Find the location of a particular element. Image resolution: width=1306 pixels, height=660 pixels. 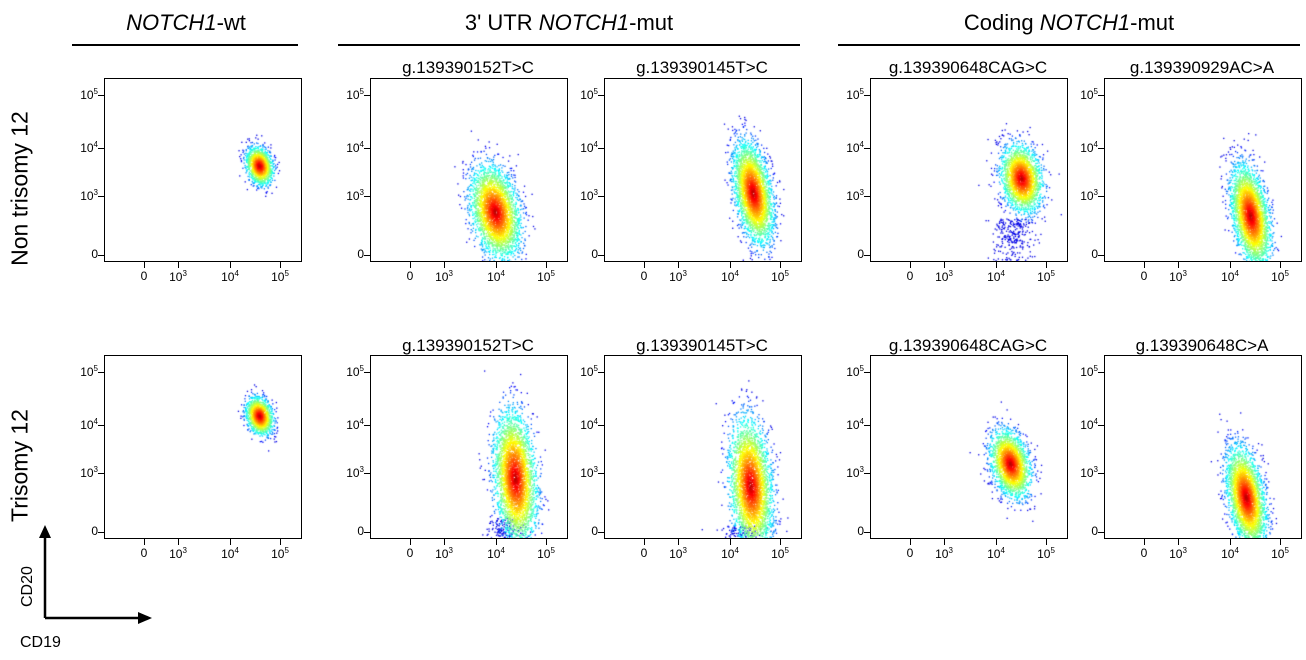

row-label-trisomy: Trisomy 12 is located at coordinates (19, 465).